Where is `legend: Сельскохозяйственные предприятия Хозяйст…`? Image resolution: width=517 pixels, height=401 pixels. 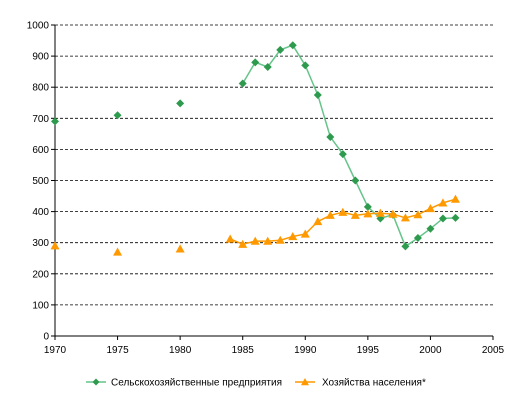 legend: Сельскохозяйственные предприятия Хозяйст… is located at coordinates (256, 383).